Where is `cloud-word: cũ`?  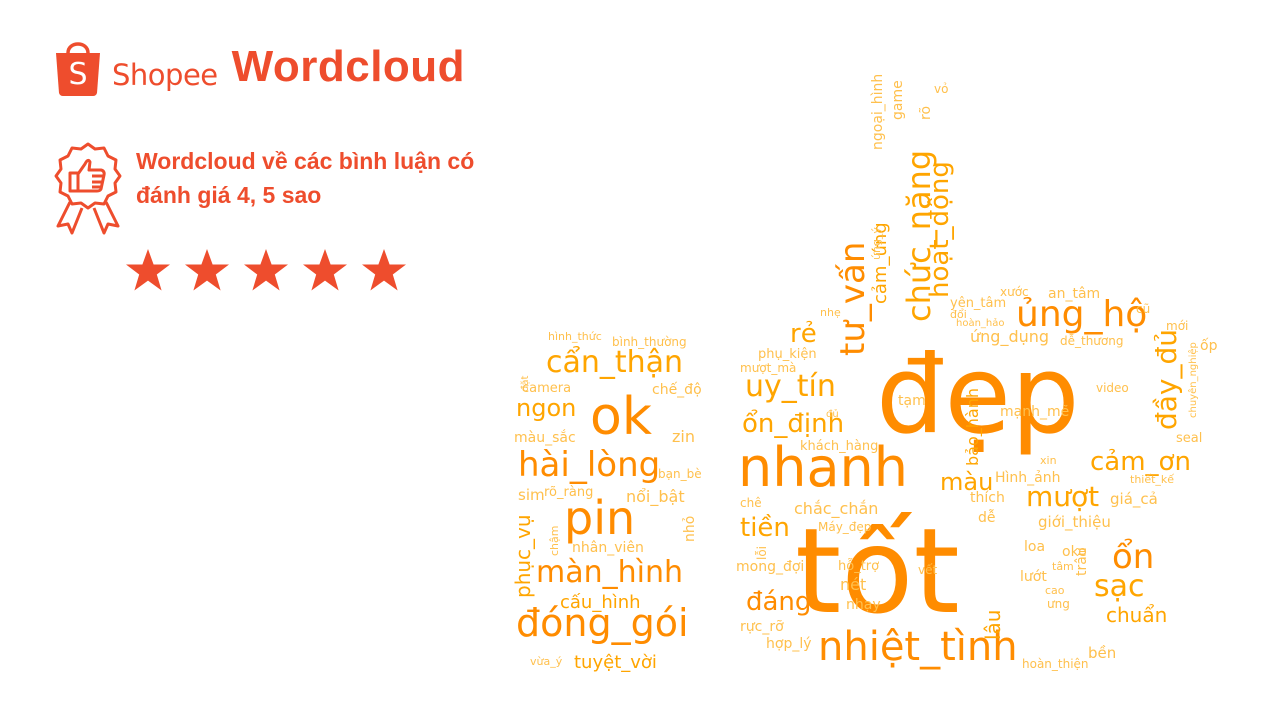
cloud-word: cũ is located at coordinates (1143, 309).